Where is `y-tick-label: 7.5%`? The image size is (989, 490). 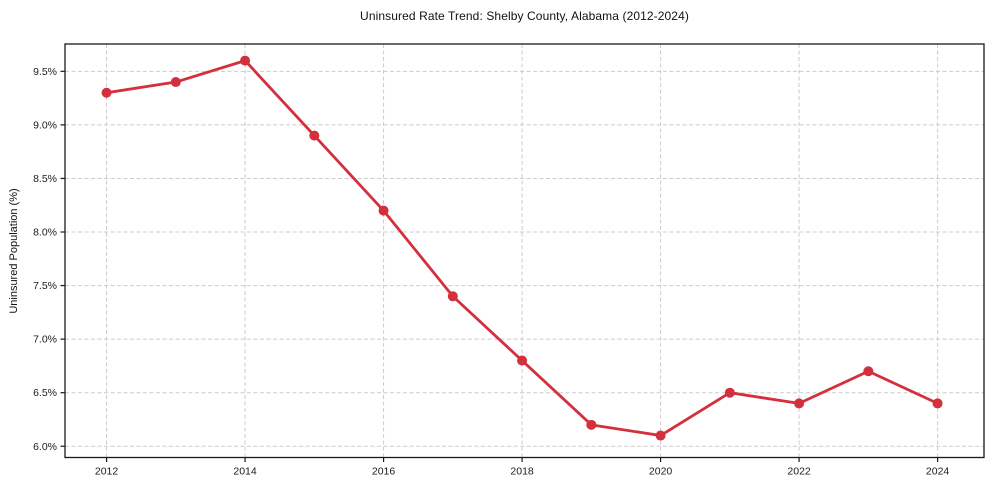
y-tick-label: 7.5% is located at coordinates (45, 286).